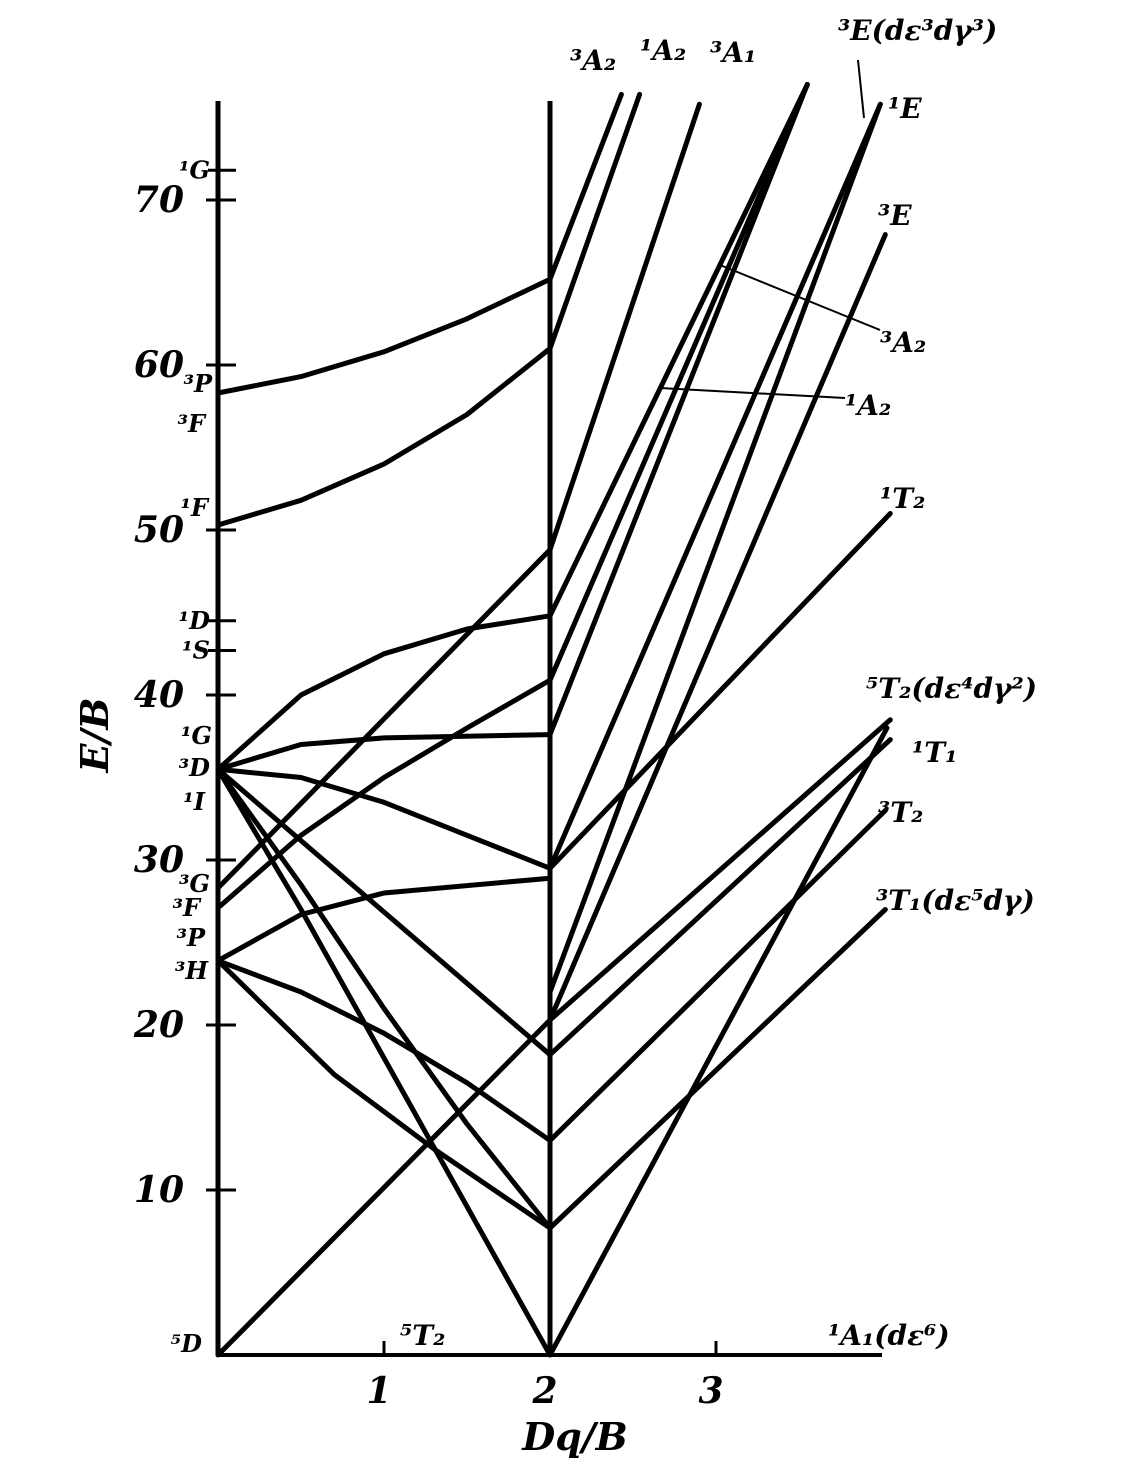  What do you see at coordinates (955, 900) in the screenshot?
I see `line-label: ³T₁(dε⁵dγ)` at bounding box center [955, 900].